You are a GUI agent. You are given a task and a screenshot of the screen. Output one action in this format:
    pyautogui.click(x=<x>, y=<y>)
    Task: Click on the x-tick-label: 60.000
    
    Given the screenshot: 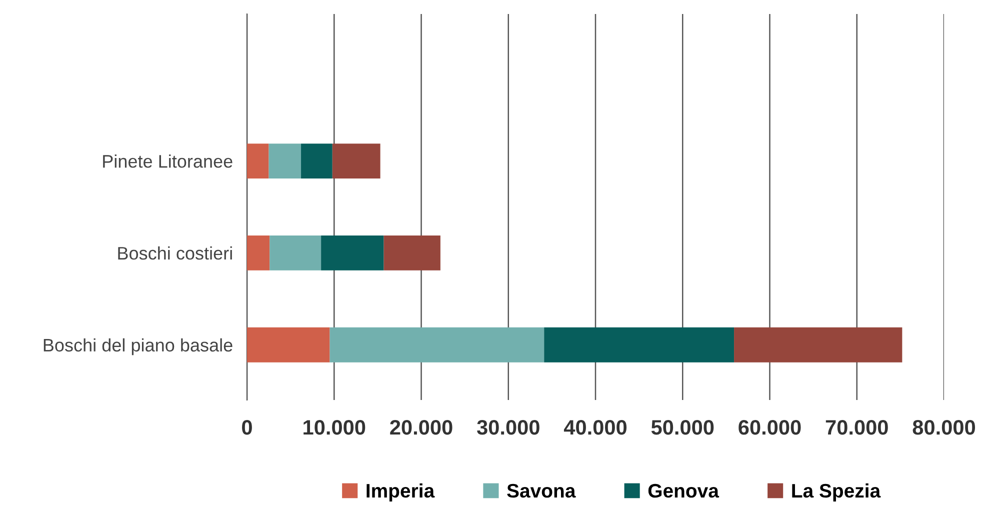 What is the action you would take?
    pyautogui.click(x=769, y=427)
    